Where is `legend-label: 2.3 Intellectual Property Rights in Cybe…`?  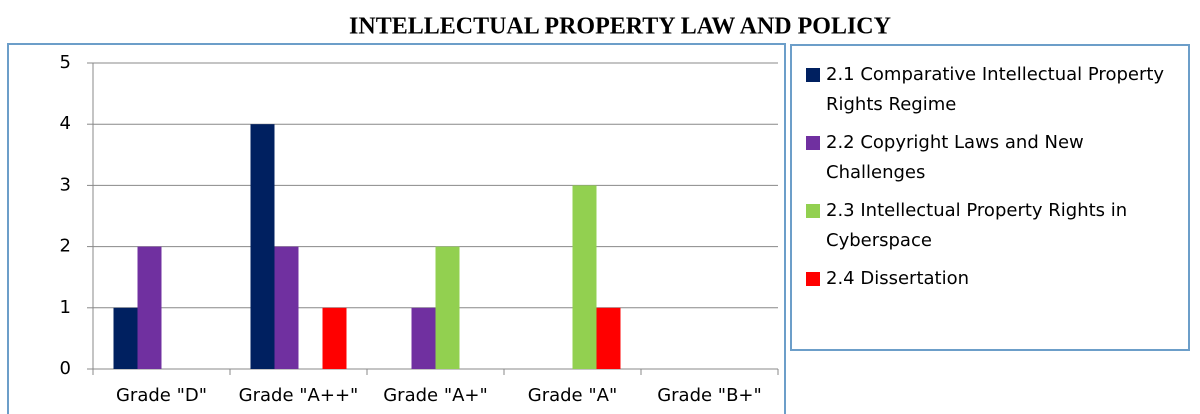 legend-label: 2.3 Intellectual Property Rights in Cybe… is located at coordinates (977, 225).